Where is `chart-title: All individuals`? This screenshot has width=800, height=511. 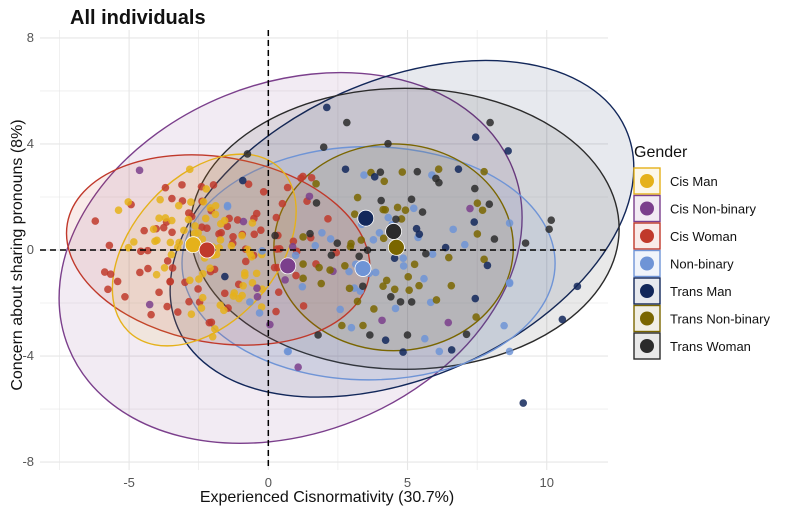
chart-title: All individuals is located at coordinates (138, 18).